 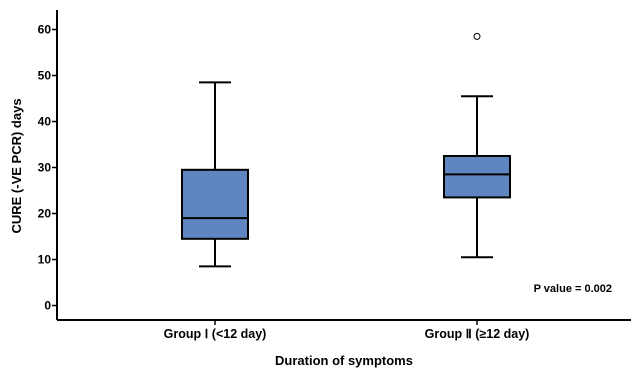 I want to click on x-axis-label: Duration of symptoms, so click(x=344, y=360).